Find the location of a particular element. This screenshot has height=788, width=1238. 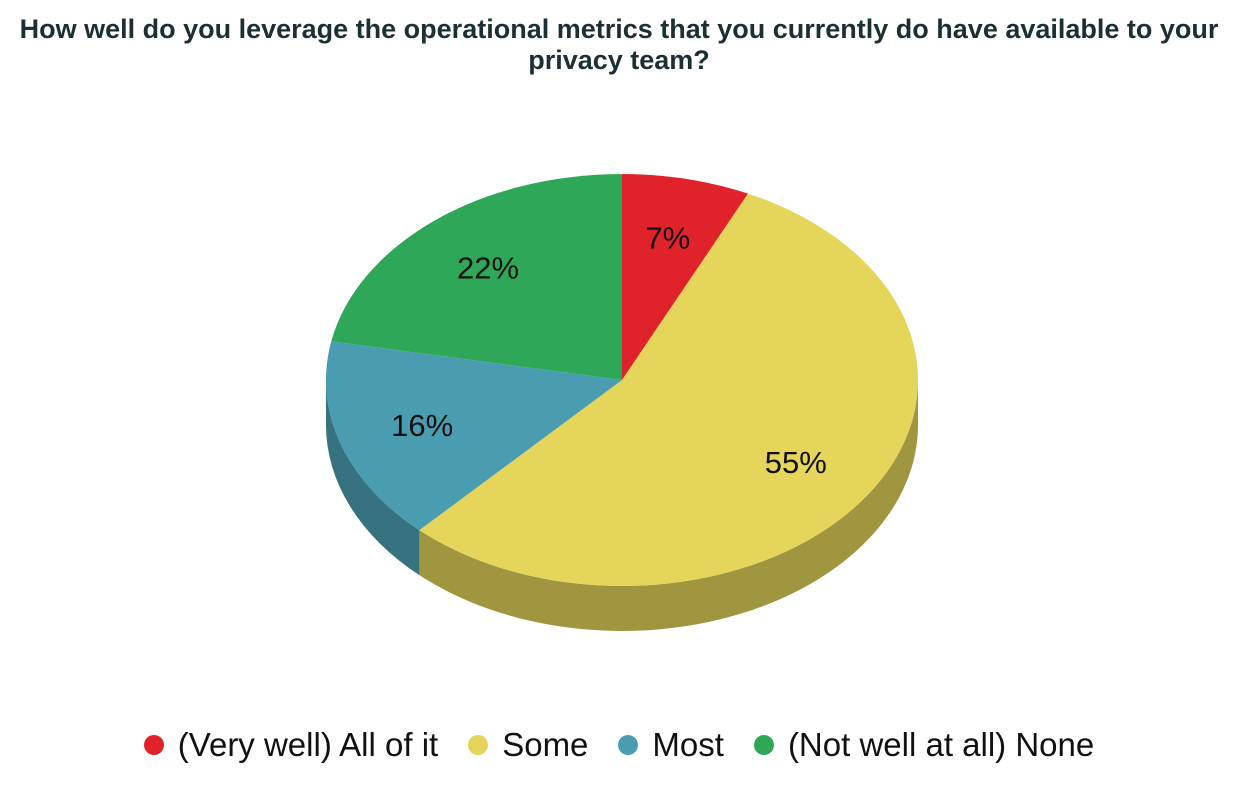

legend-item: (Very well) All of it is located at coordinates (291, 745).